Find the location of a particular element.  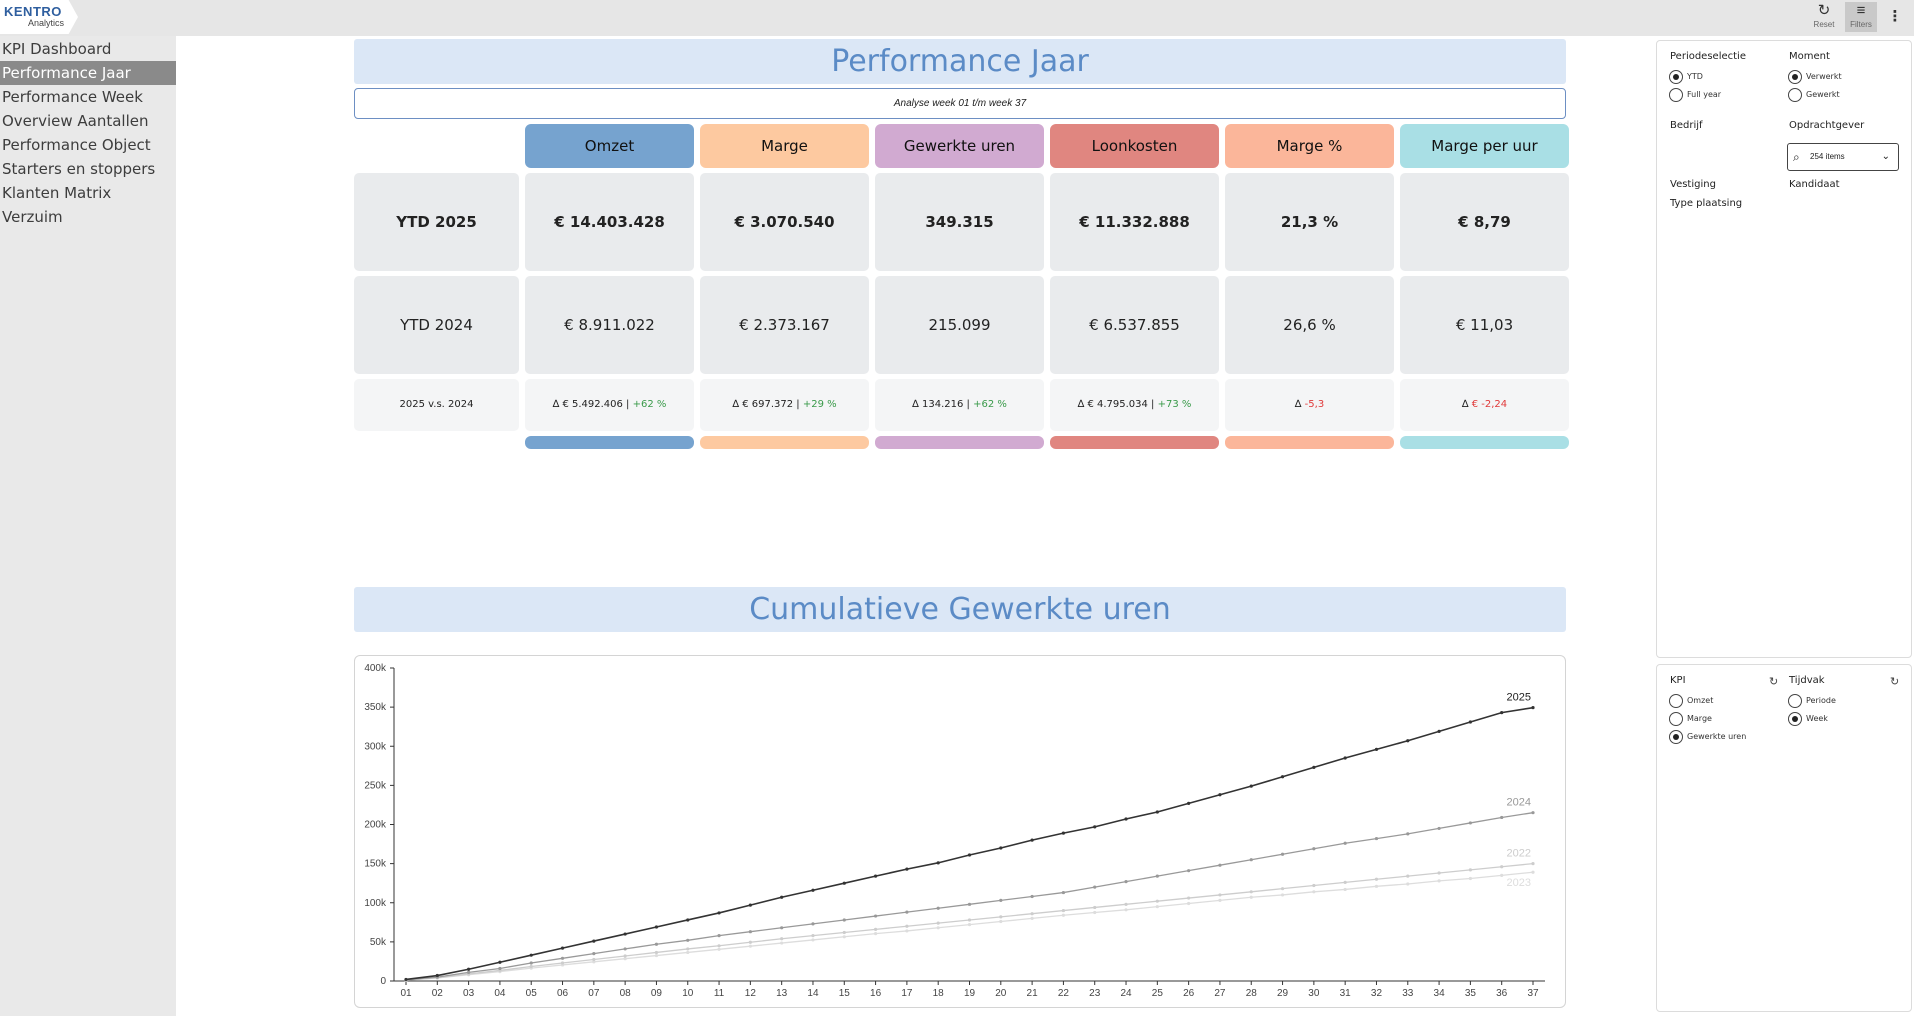

x-tick-label: 11 is located at coordinates (719, 993).